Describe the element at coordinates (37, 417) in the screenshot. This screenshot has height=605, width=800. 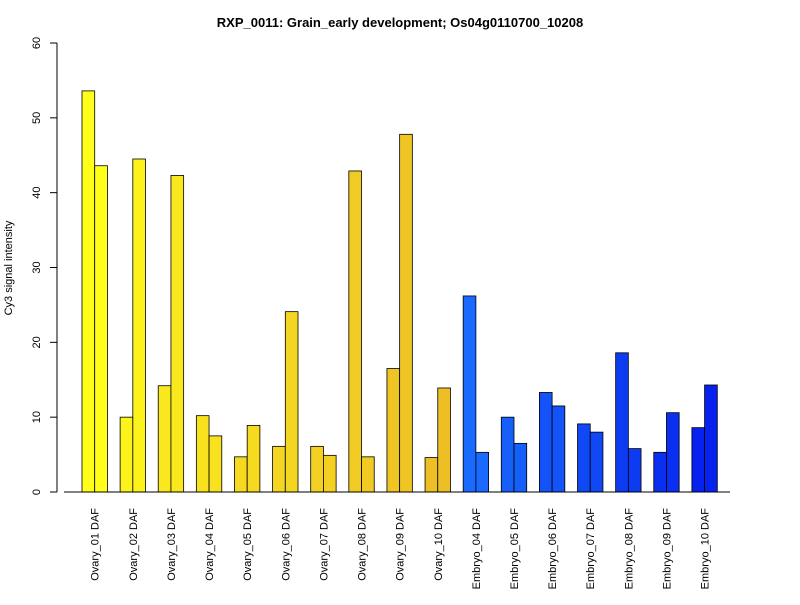
I see `y-tick-label: 10` at that location.